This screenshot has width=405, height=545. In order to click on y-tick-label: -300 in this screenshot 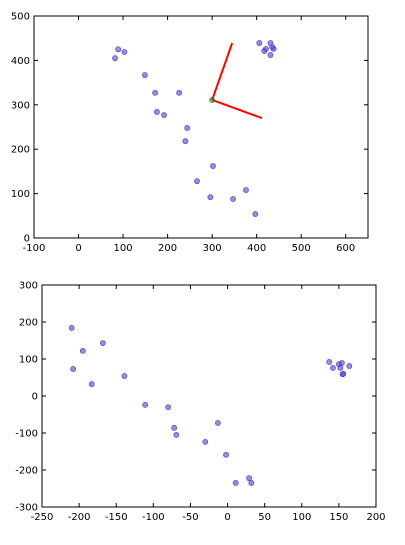, I will do `click(26, 508)`.